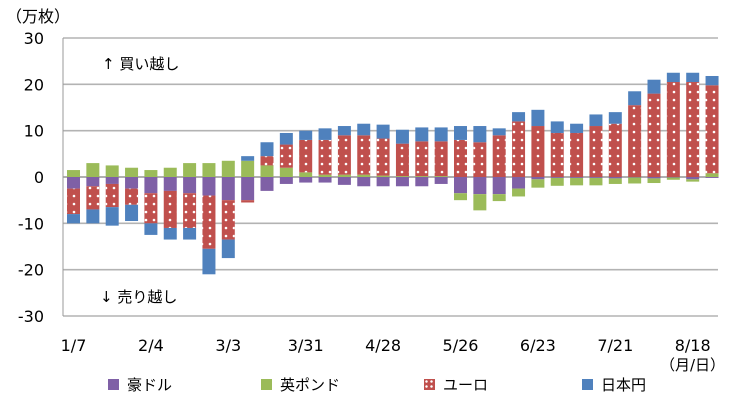 This screenshot has width=733, height=403. What do you see at coordinates (383, 345) in the screenshot?
I see `x-tick-label: 4/28` at bounding box center [383, 345].